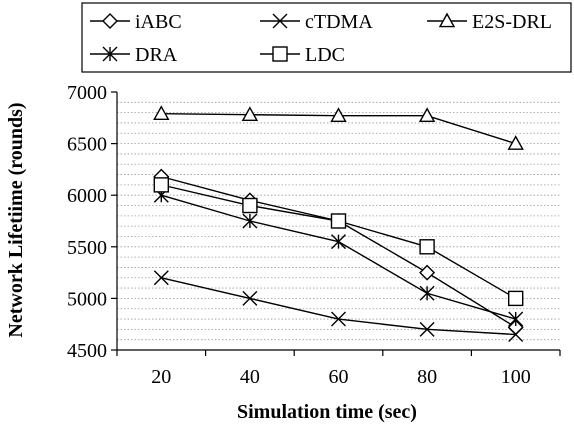 The width and height of the screenshot is (574, 432). Describe the element at coordinates (87, 299) in the screenshot. I see `y-tick-label: 5000` at that location.